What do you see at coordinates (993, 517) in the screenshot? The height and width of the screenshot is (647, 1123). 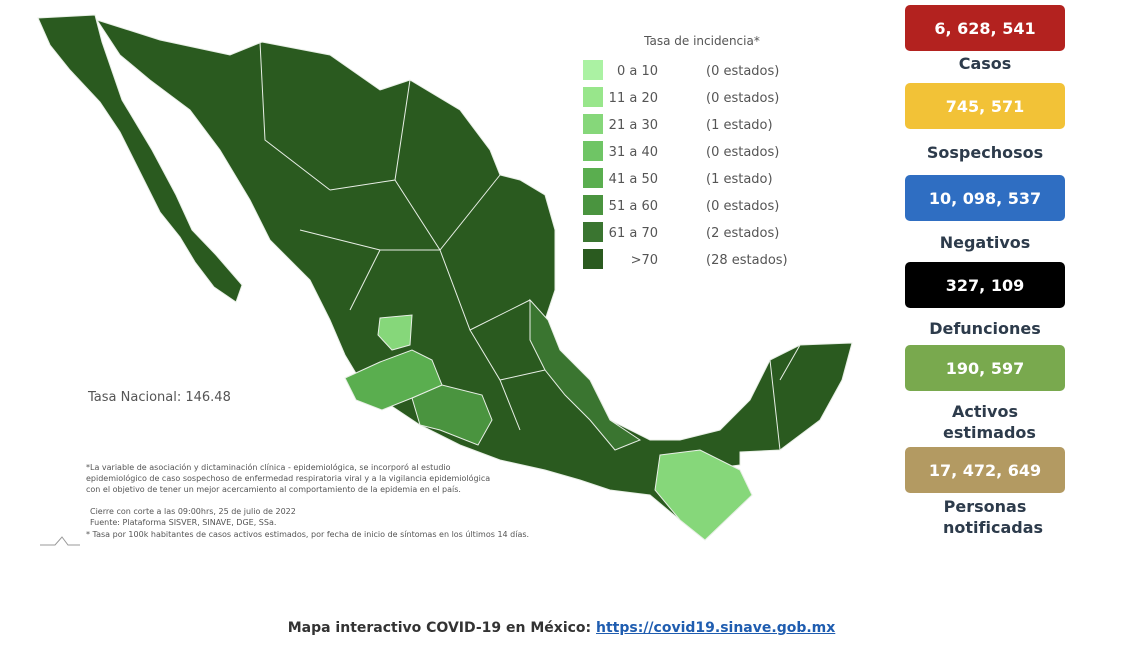 I see `stat-label: Personas notificadas` at bounding box center [993, 517].